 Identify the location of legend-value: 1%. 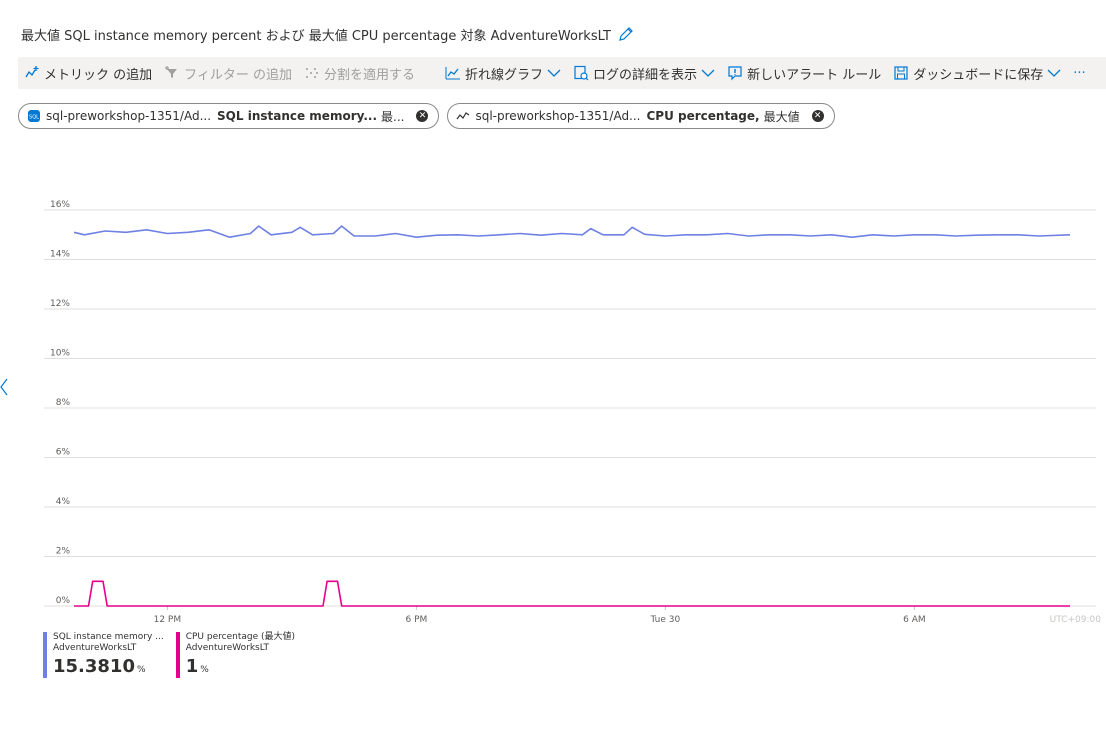
(240, 668).